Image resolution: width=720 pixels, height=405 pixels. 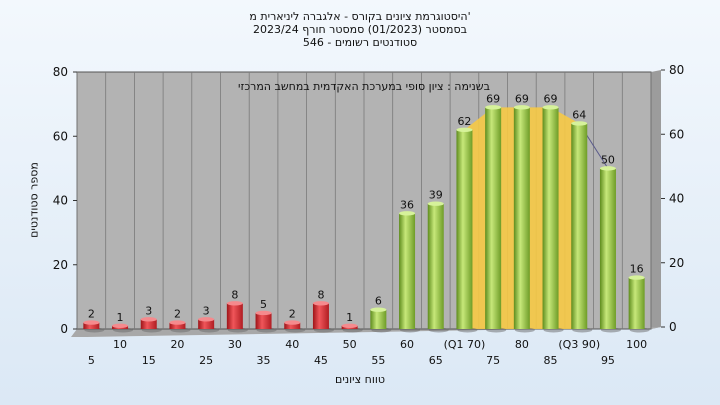 I want to click on x-tick-label: 80, so click(x=522, y=344).